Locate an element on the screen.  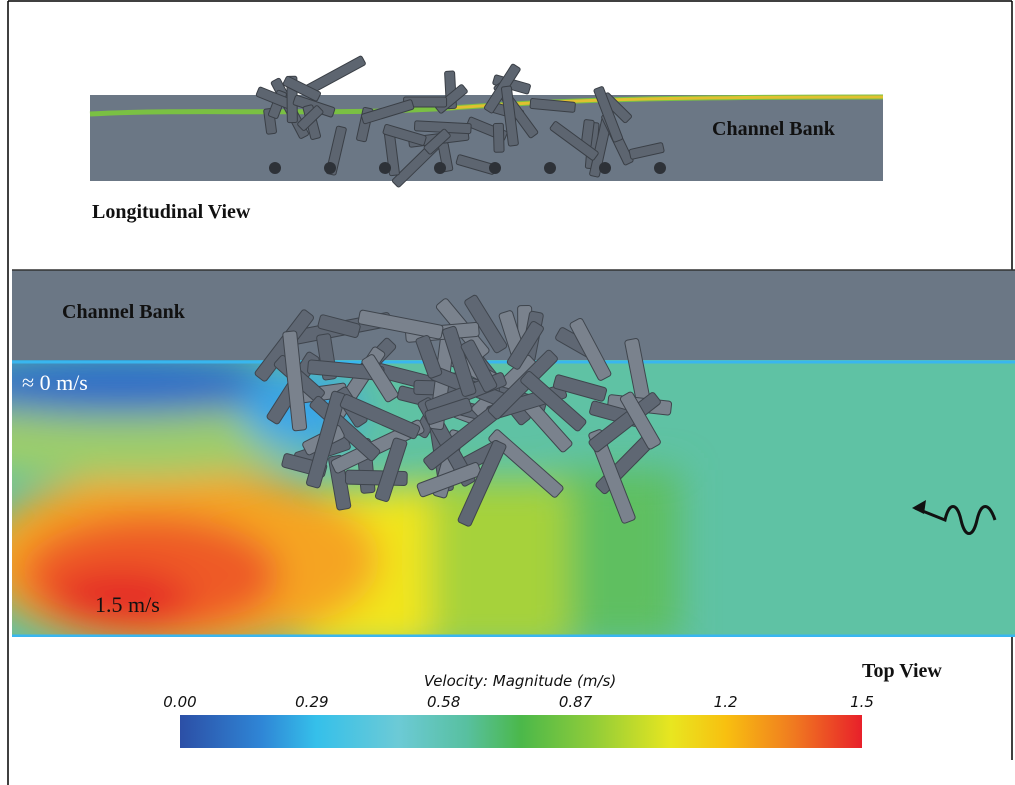
longitudinal-structure is located at coordinates (460, 121).